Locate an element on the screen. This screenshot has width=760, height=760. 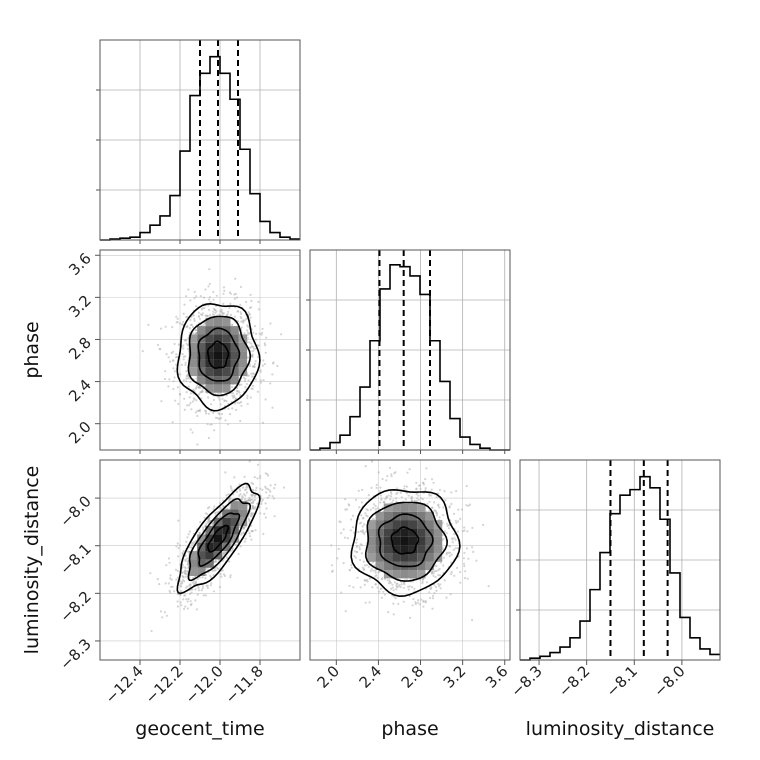
x-axis-label-luminosity-distance: luminosity_distance is located at coordinates (620, 729).